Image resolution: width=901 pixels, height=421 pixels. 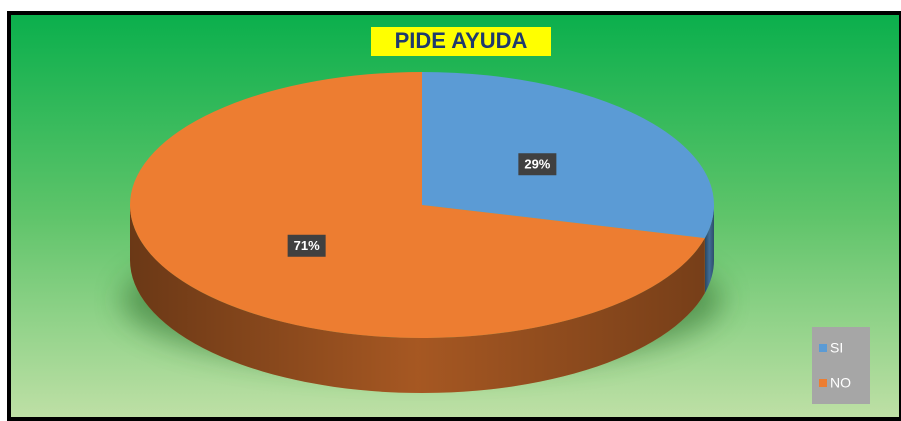 What do you see at coordinates (840, 383) in the screenshot?
I see `legend-label: NO` at bounding box center [840, 383].